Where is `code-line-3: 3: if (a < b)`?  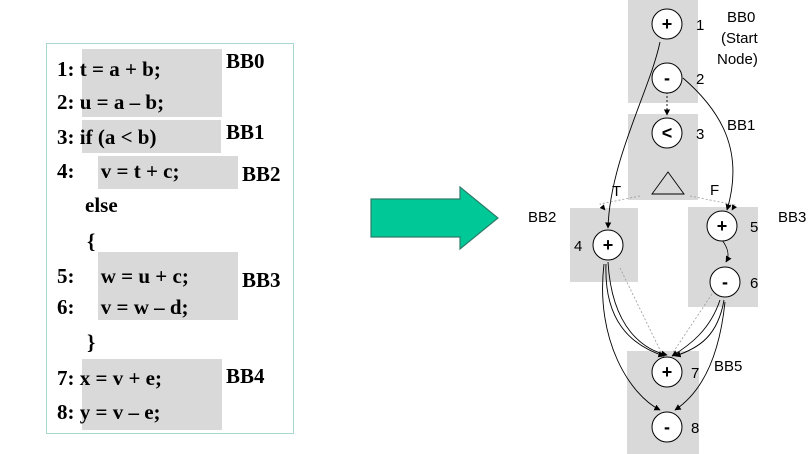
code-line-3: 3: if (a < b) is located at coordinates (107, 137).